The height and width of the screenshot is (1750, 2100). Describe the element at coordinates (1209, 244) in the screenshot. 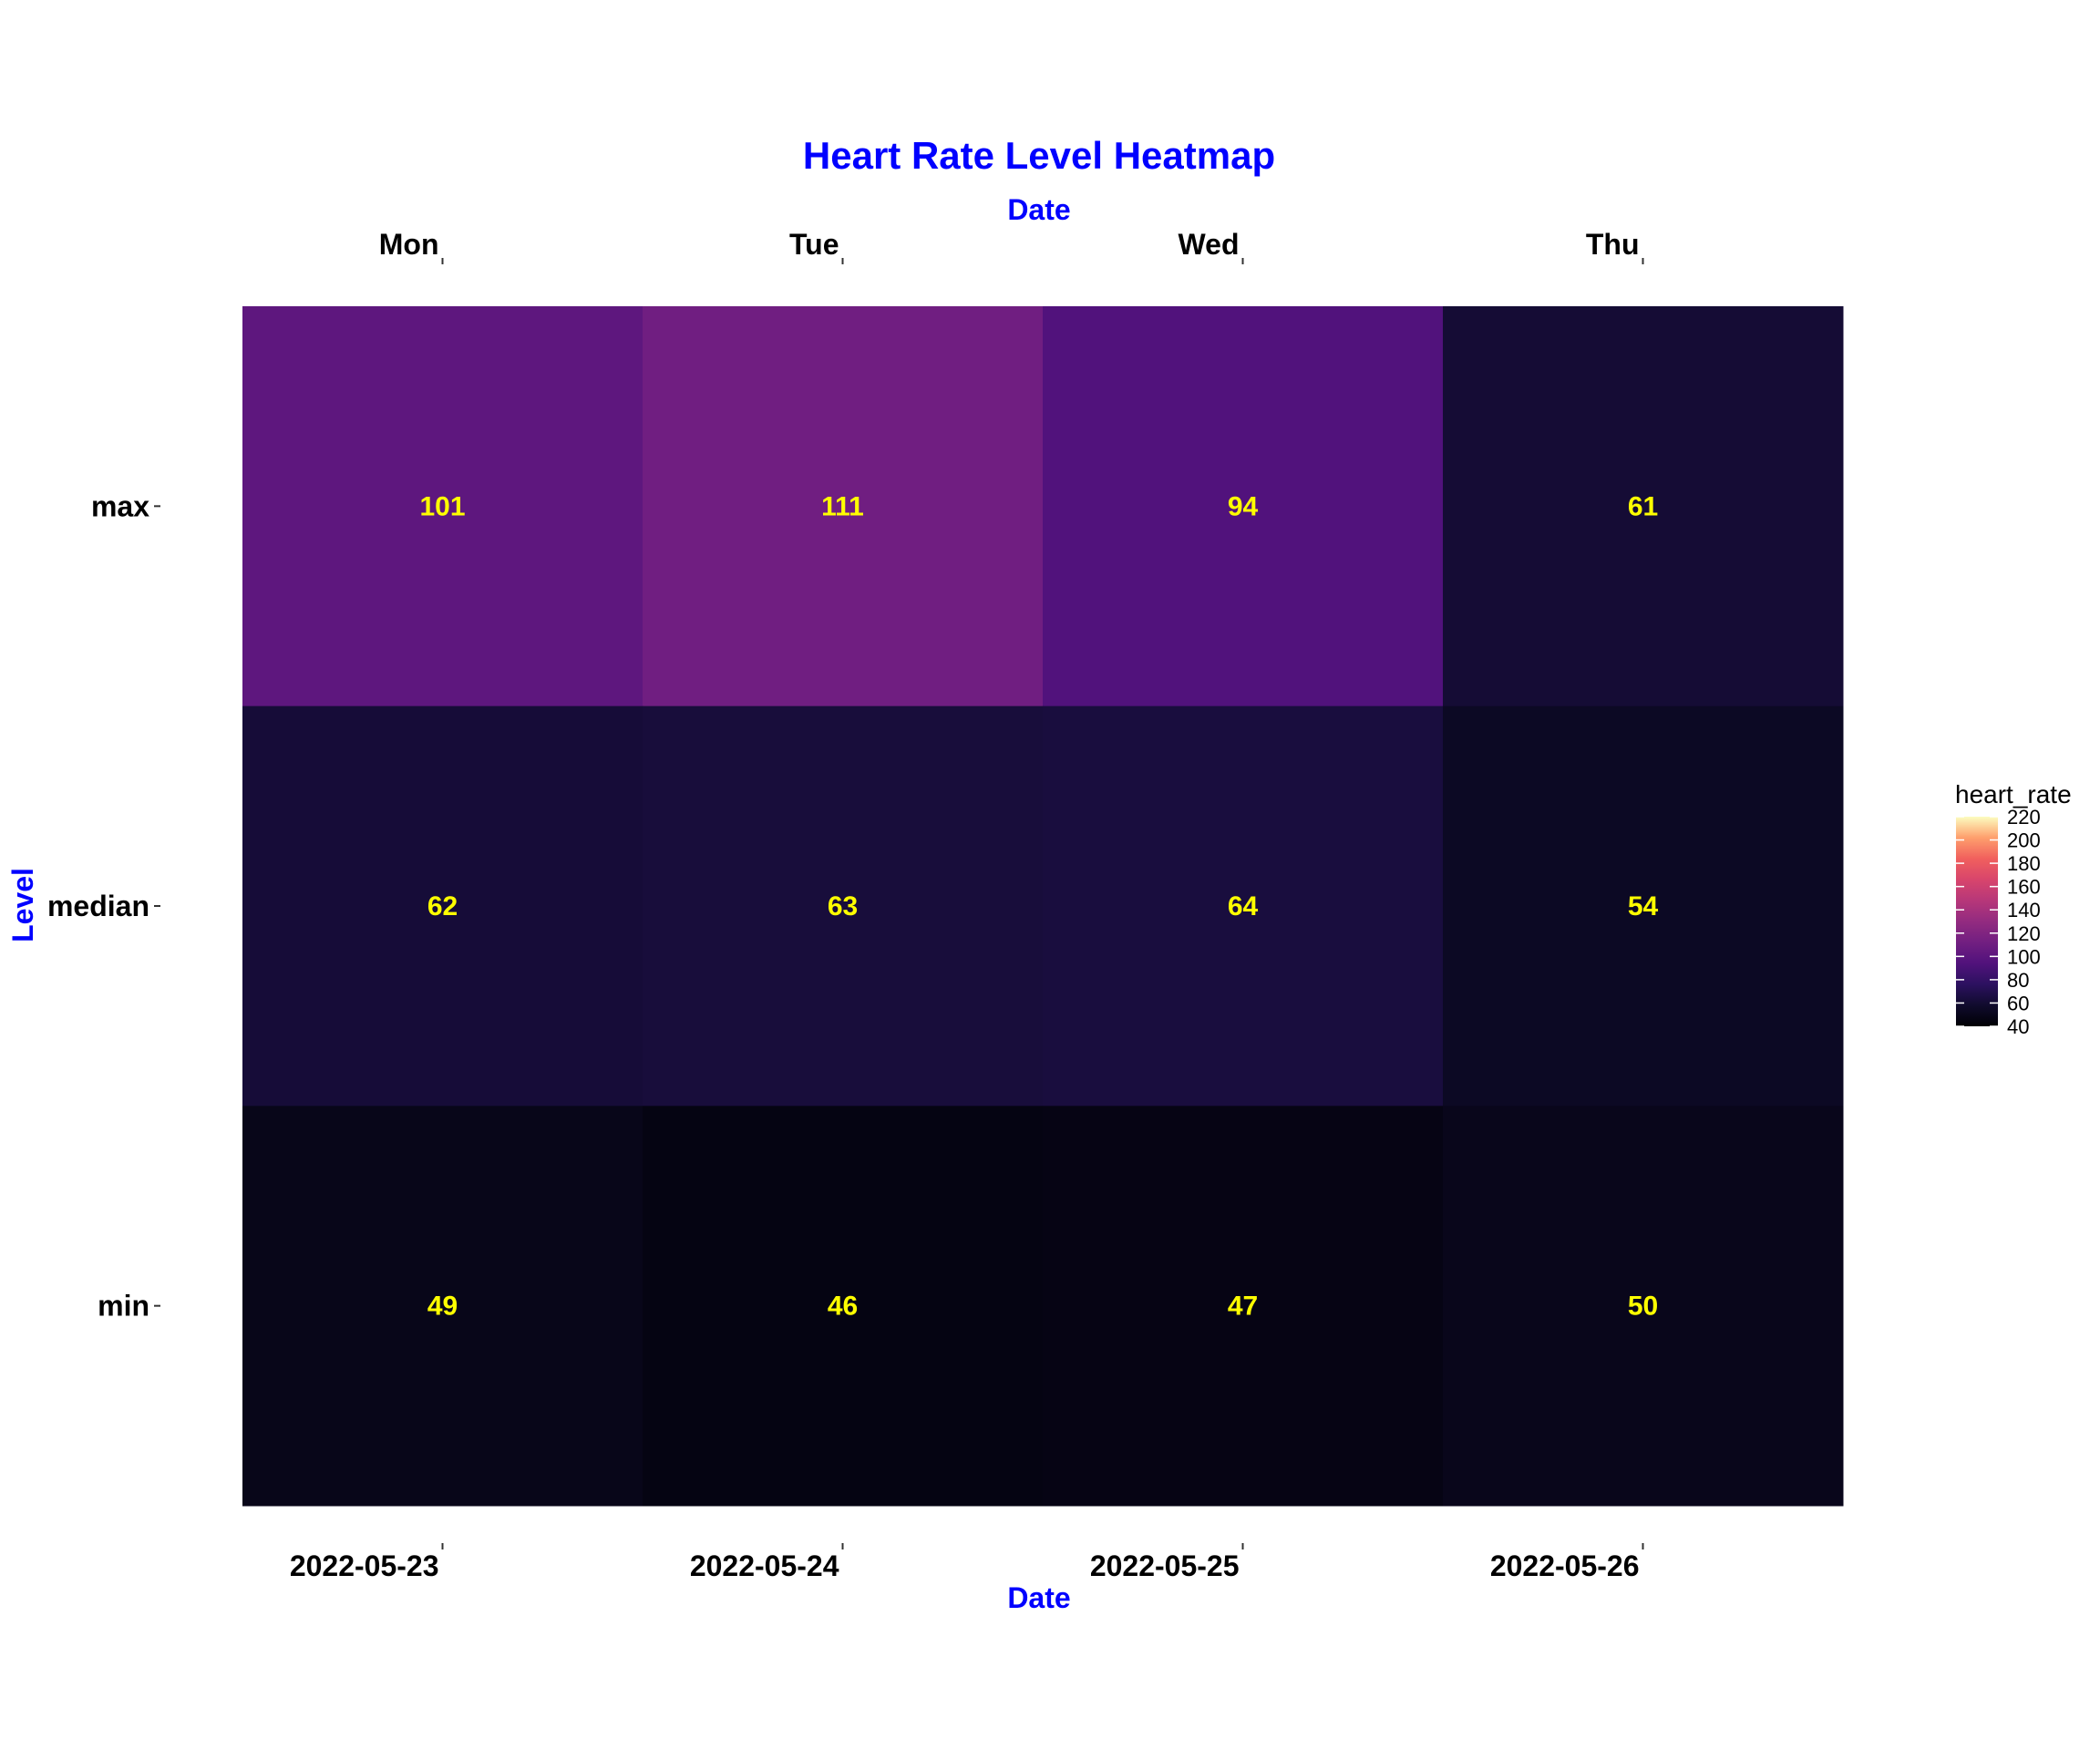

I see `x2-tick-label: Wed` at that location.